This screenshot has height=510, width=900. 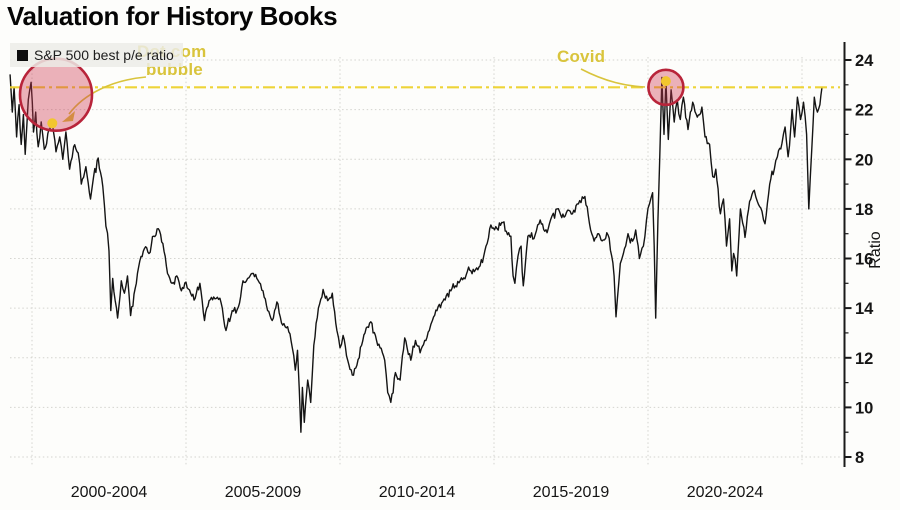 What do you see at coordinates (68, 116) in the screenshot?
I see `dotcom-leader-arrow-icon` at bounding box center [68, 116].